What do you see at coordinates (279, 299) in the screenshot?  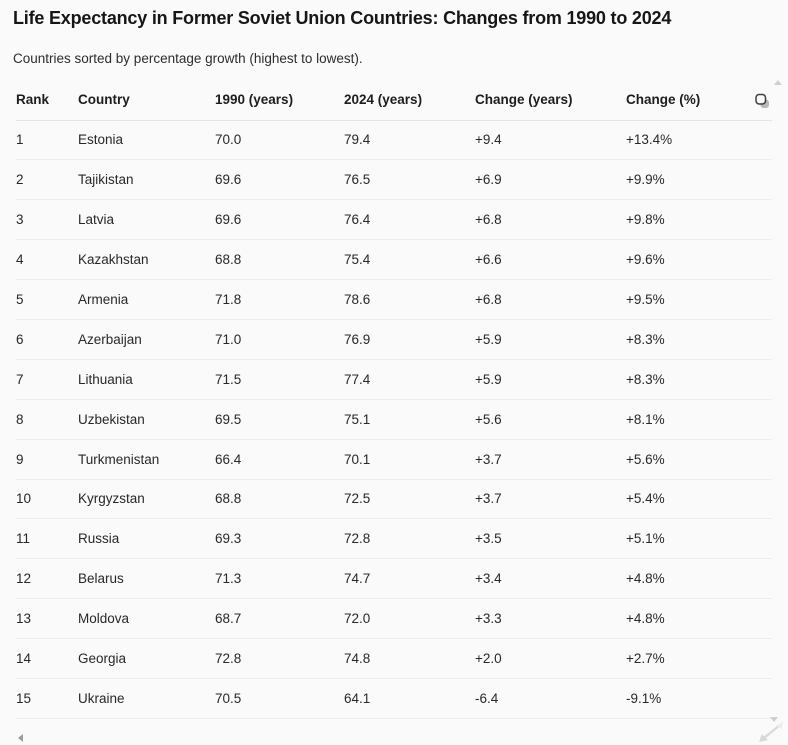 I see `table-cell: 71.8` at bounding box center [279, 299].